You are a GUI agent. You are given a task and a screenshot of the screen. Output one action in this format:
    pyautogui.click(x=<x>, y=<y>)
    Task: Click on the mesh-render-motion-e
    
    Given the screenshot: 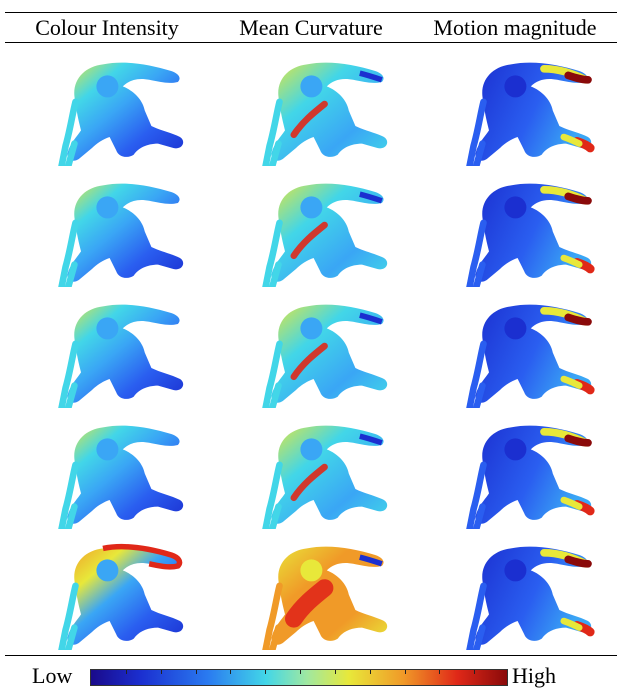 What is the action you would take?
    pyautogui.click(x=515, y=589)
    